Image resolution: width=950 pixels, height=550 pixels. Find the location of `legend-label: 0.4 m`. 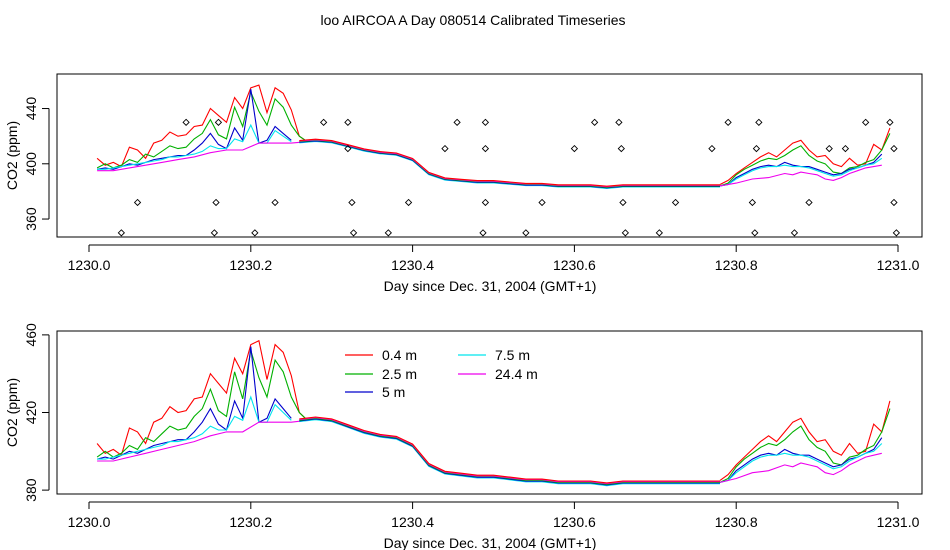

legend-label: 0.4 m is located at coordinates (399, 355).